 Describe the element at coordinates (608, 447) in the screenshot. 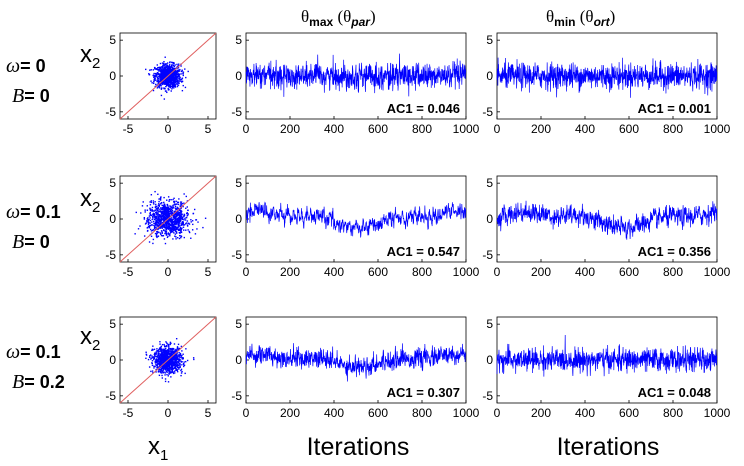

I see `trace-xlabel-right: Iterations` at that location.